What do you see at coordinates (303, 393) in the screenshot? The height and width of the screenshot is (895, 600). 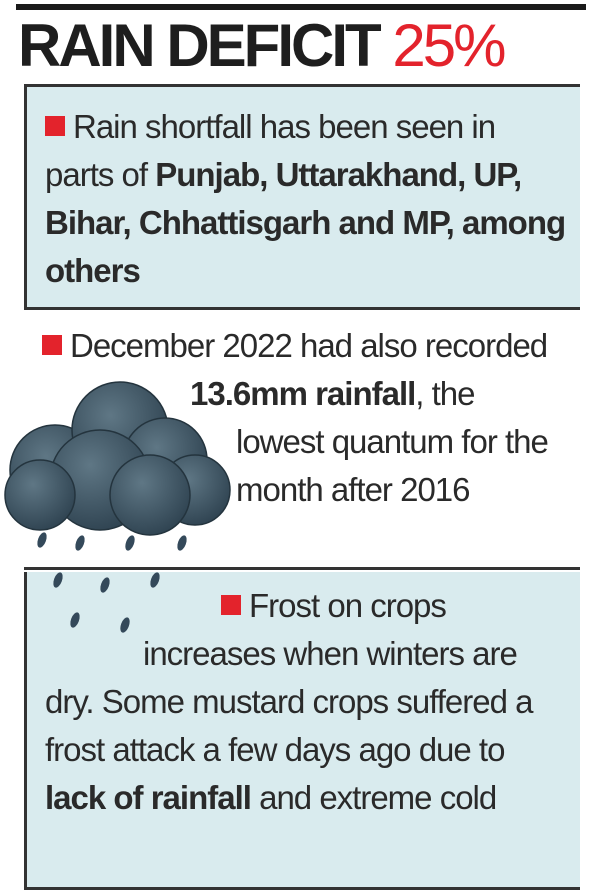 I see `bold-text: 13.6mm rainfall` at bounding box center [303, 393].